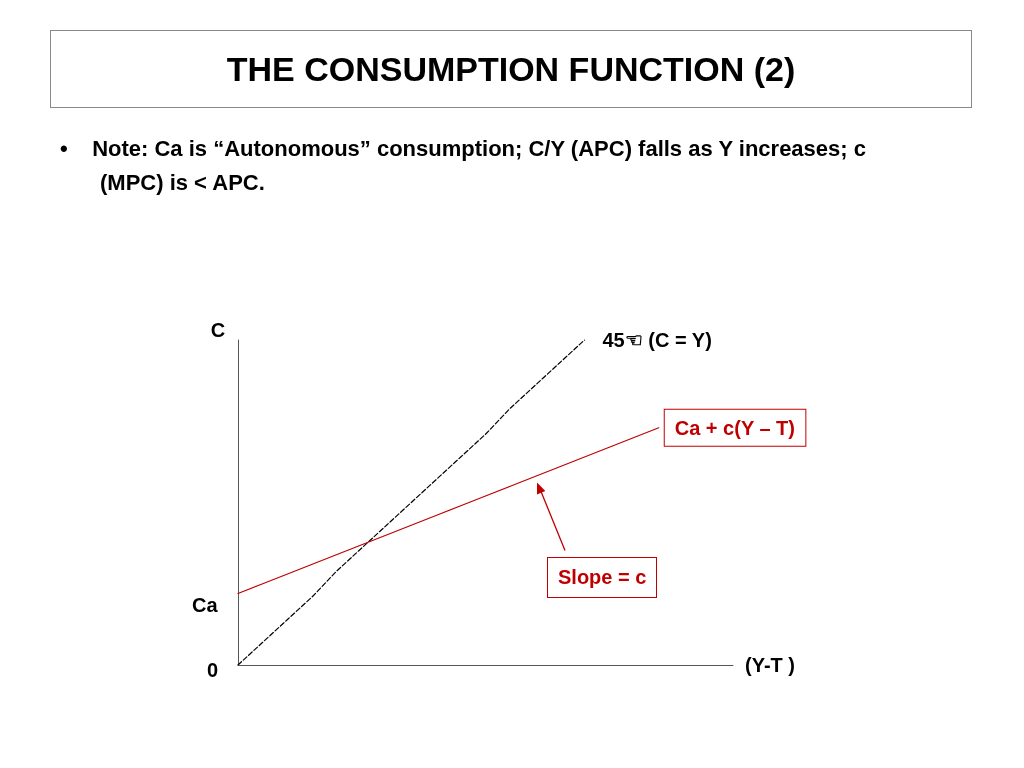 The width and height of the screenshot is (1024, 768). I want to click on series-label: 45☜ (C = Y), so click(657, 340).